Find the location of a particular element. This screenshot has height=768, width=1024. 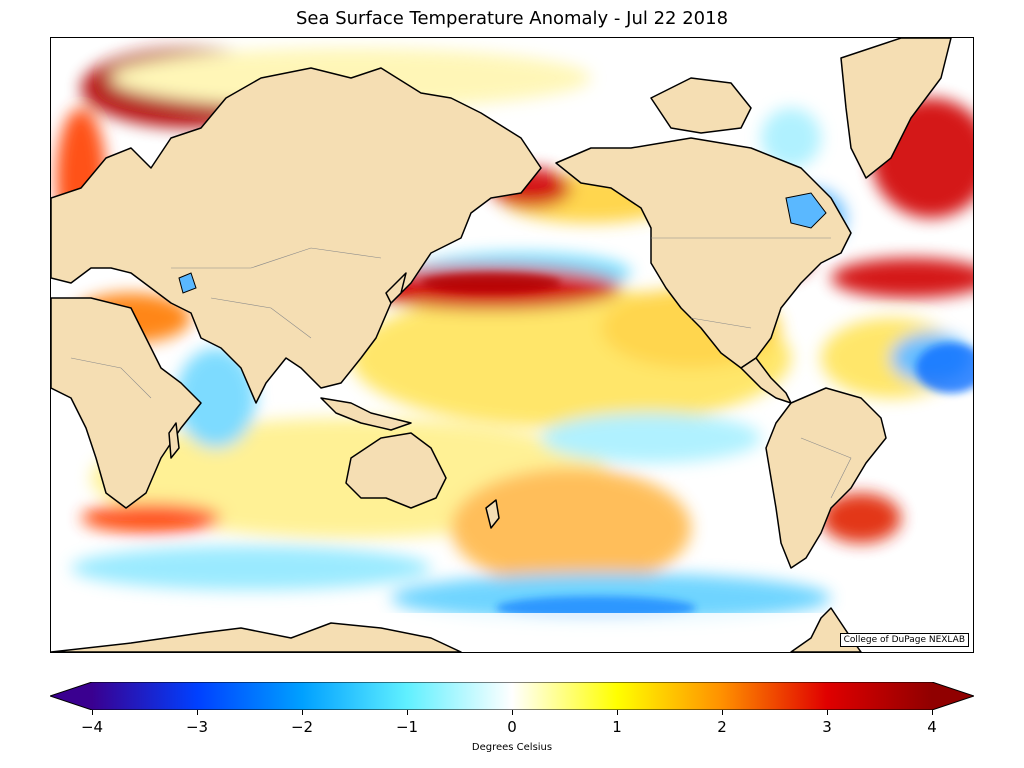

colorbar-tick-label: −4 is located at coordinates (92, 727).